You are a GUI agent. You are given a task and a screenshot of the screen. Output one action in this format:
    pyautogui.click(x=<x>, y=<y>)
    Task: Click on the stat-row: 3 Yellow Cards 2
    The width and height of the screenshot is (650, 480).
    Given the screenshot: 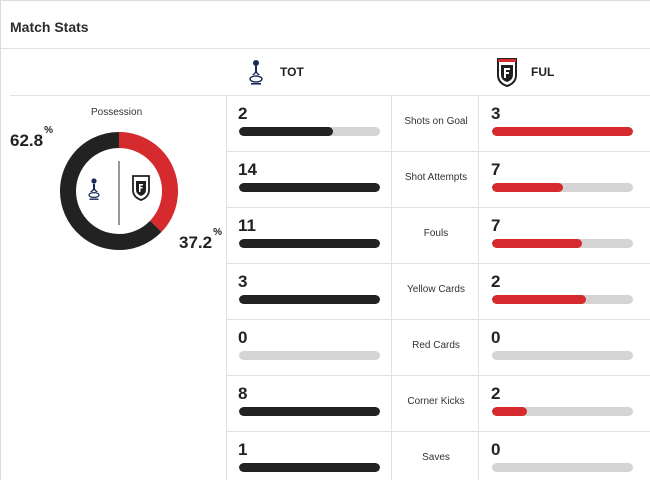 What is the action you would take?
    pyautogui.click(x=438, y=292)
    